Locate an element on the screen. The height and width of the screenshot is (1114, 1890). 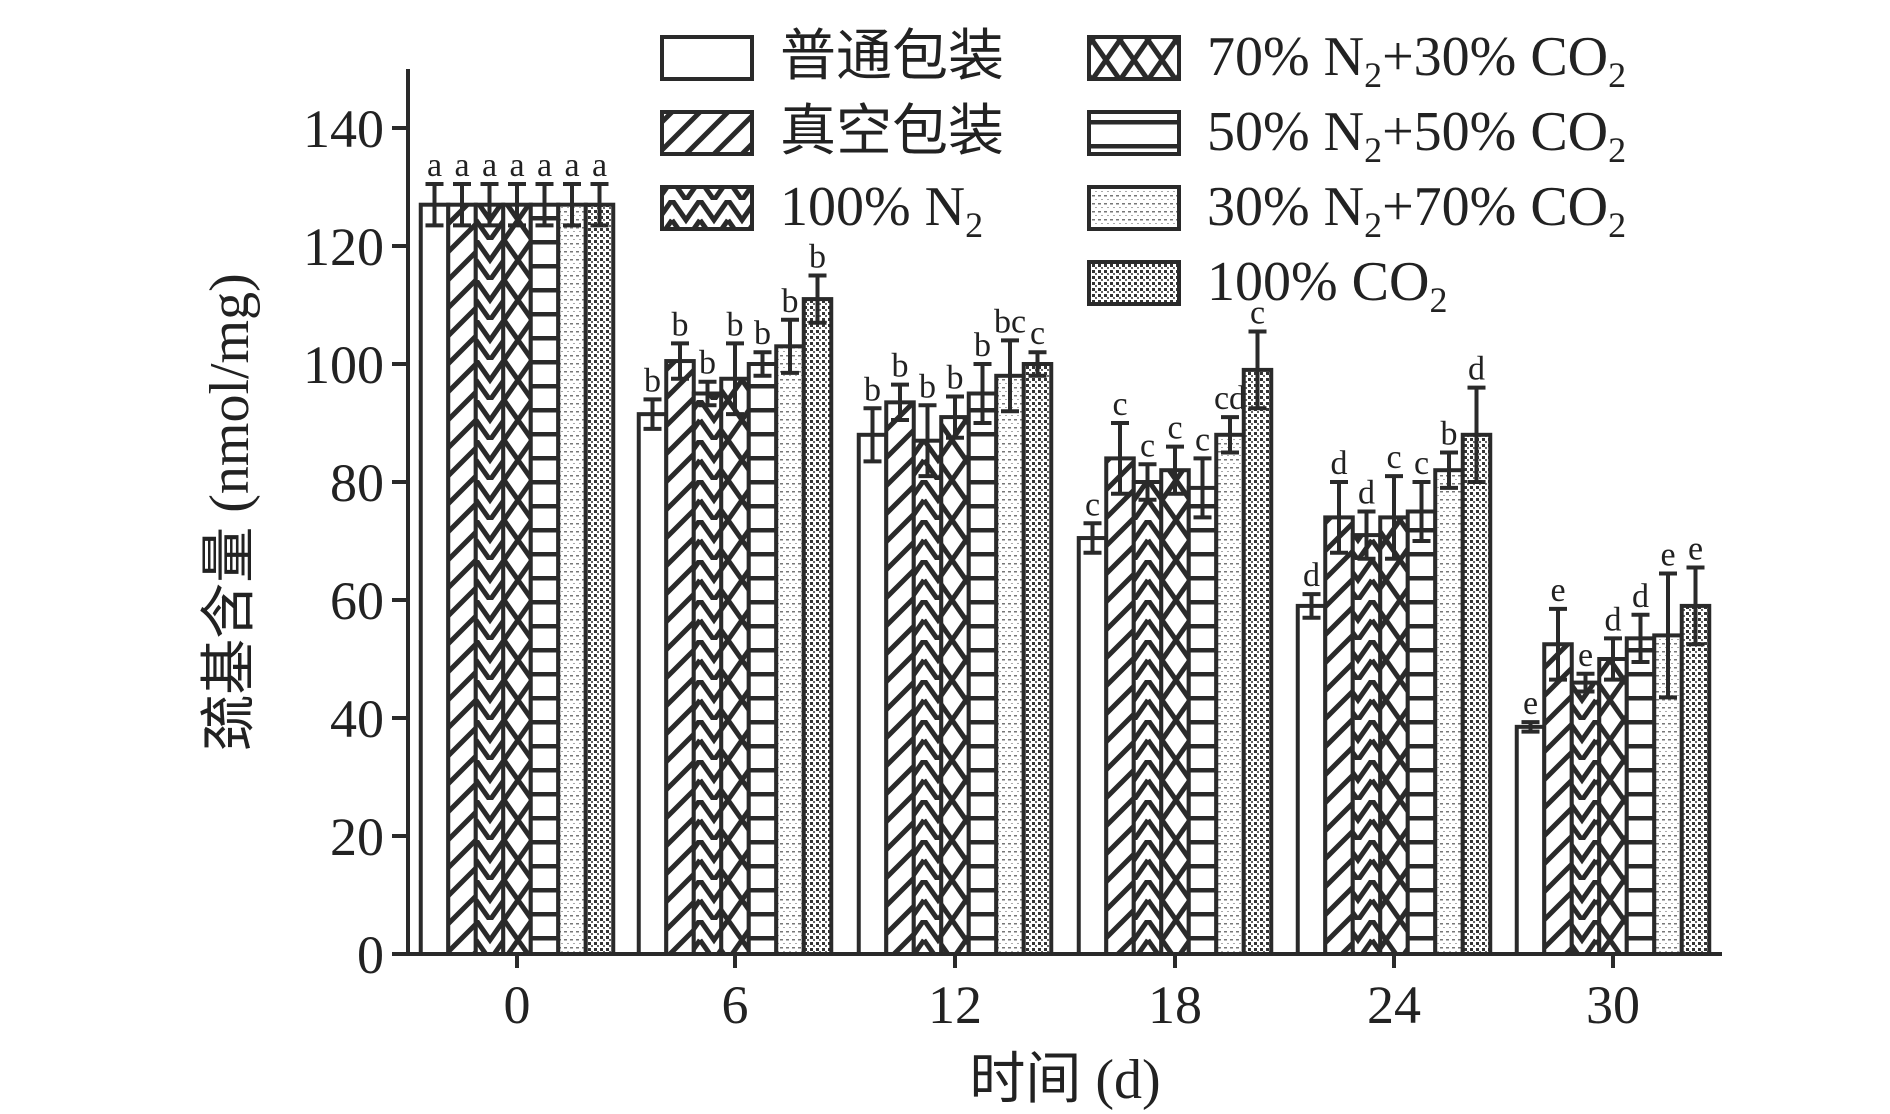
significance-letter: cd is located at coordinates (1230, 398).